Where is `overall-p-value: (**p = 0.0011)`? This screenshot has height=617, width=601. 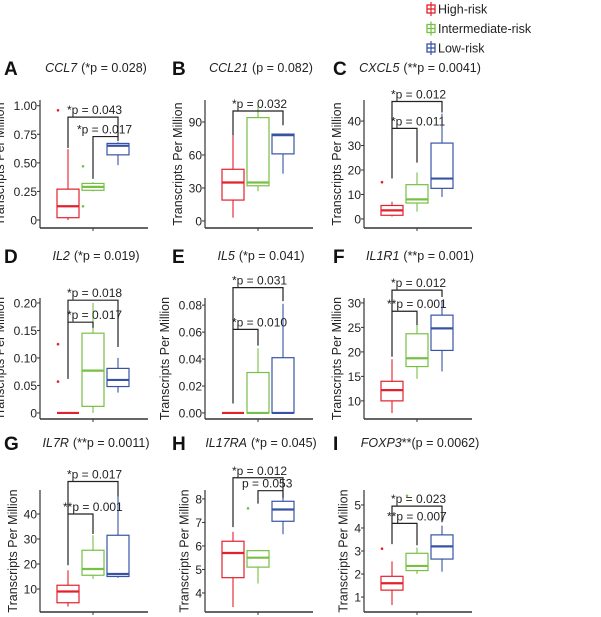
overall-p-value: (**p = 0.0011) is located at coordinates (111, 443).